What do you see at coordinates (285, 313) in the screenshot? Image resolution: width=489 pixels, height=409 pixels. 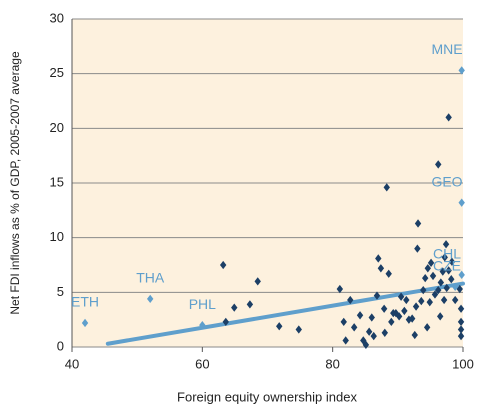 I see `trend-line` at bounding box center [285, 313].